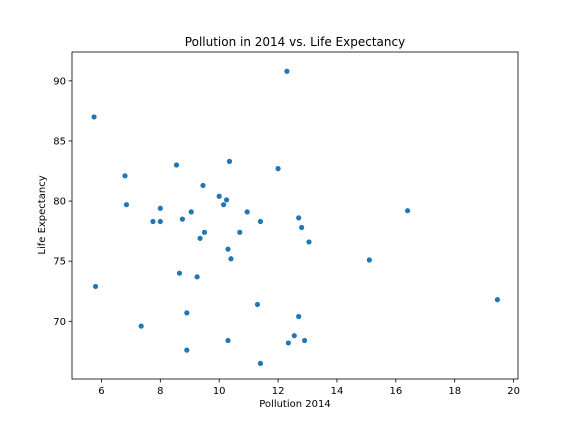 Image resolution: width=576 pixels, height=432 pixels. I want to click on x-axis-label: Pollution 2014, so click(294, 404).